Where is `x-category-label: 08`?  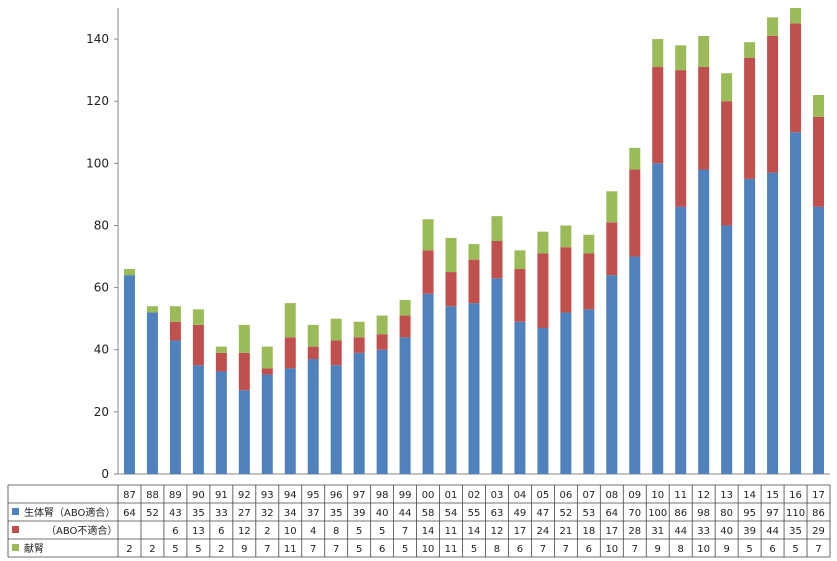
x-category-label: 08 is located at coordinates (611, 495).